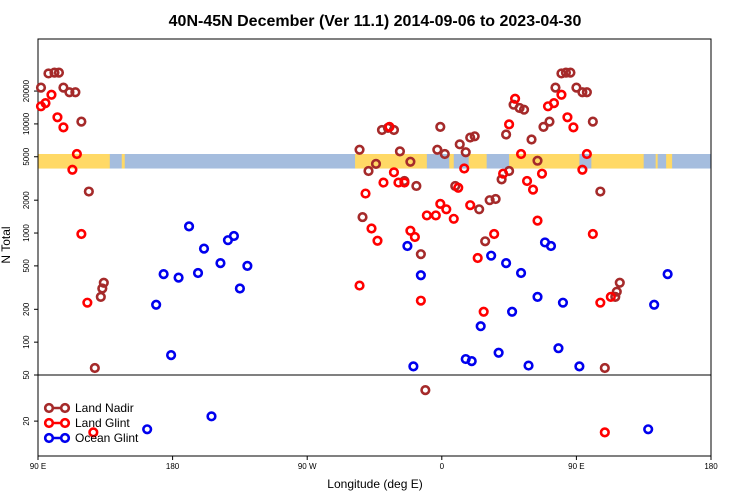 The image size is (750, 500). I want to click on y-tick-label: 50, so click(26, 374).